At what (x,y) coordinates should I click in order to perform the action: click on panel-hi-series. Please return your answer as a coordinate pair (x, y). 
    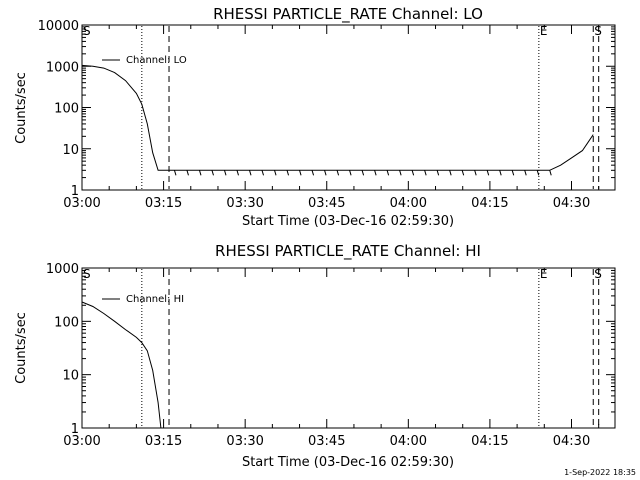
    Looking at the image, I should click on (121, 365).